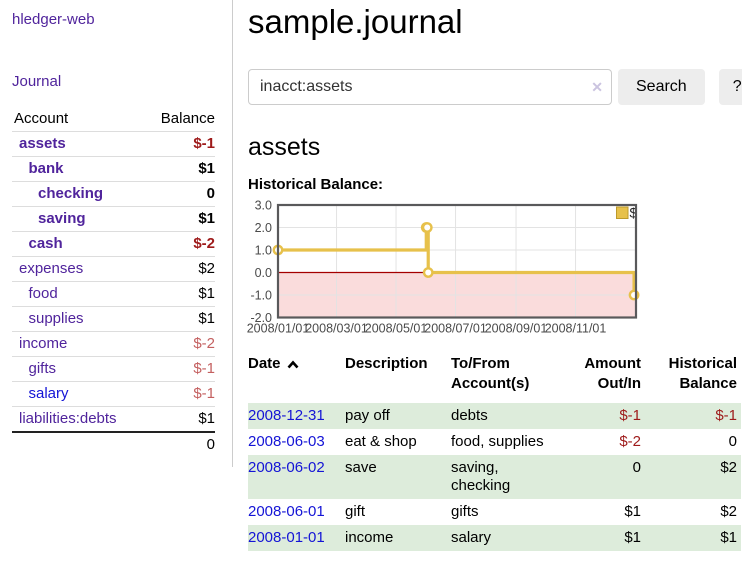  Describe the element at coordinates (316, 184) in the screenshot. I see `chart-title: Historical Balance:` at that location.